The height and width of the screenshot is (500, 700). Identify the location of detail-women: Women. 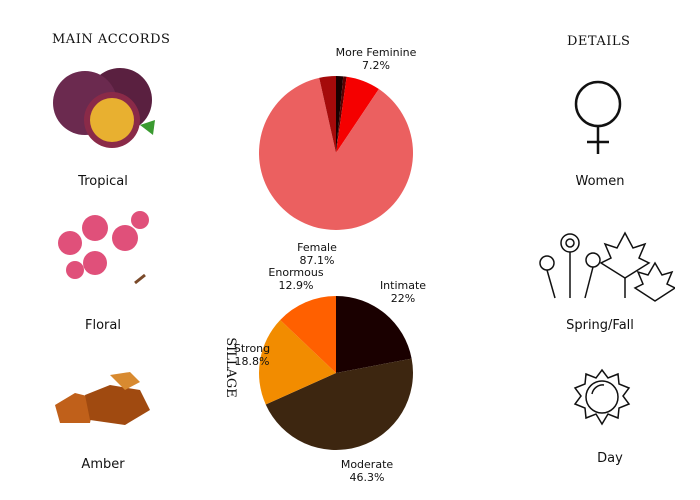
(600, 181).